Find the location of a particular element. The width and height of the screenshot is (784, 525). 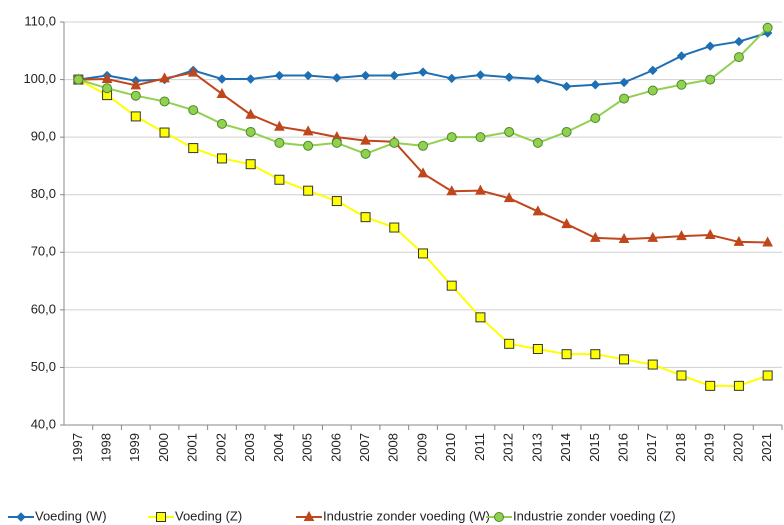

x-tick-label: 2008 is located at coordinates (393, 447).